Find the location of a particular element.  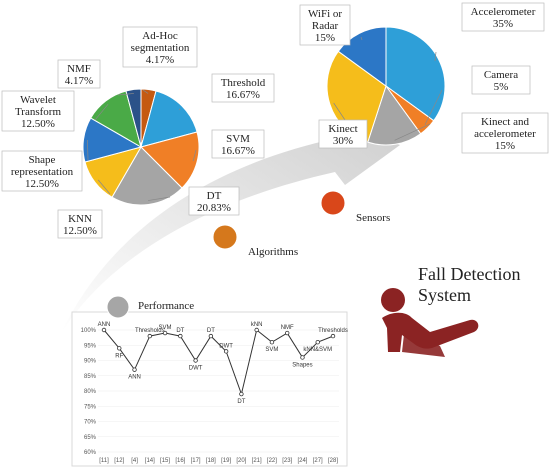

sensors-pie-label-3-line-2: accelerometer is located at coordinates (505, 134).